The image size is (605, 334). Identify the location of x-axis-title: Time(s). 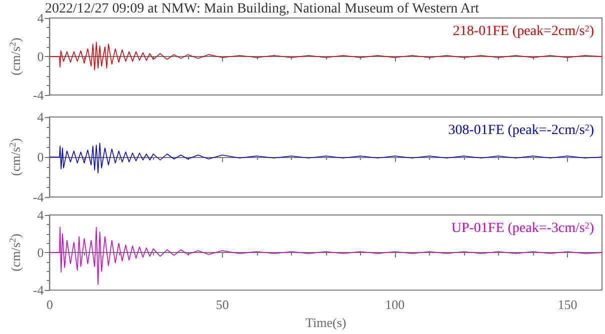
(326, 322).